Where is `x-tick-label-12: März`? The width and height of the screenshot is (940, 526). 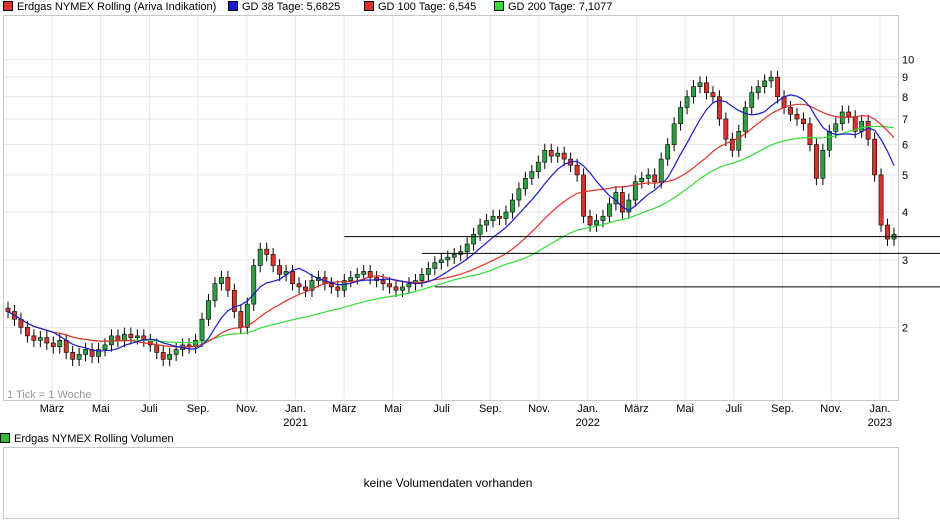
x-tick-label-12: März is located at coordinates (636, 409).